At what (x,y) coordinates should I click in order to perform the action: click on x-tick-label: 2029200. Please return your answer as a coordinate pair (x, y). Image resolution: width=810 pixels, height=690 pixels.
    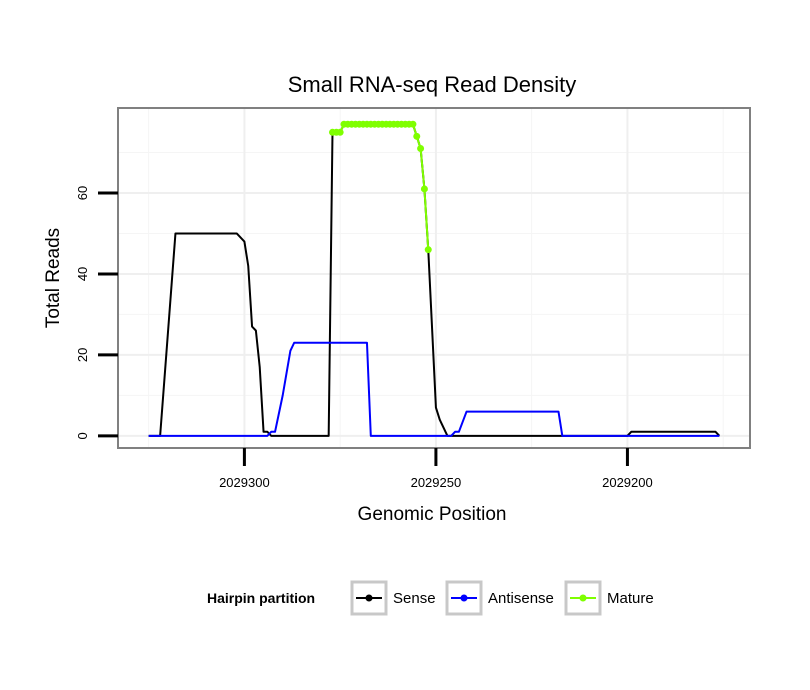
    Looking at the image, I should click on (627, 482).